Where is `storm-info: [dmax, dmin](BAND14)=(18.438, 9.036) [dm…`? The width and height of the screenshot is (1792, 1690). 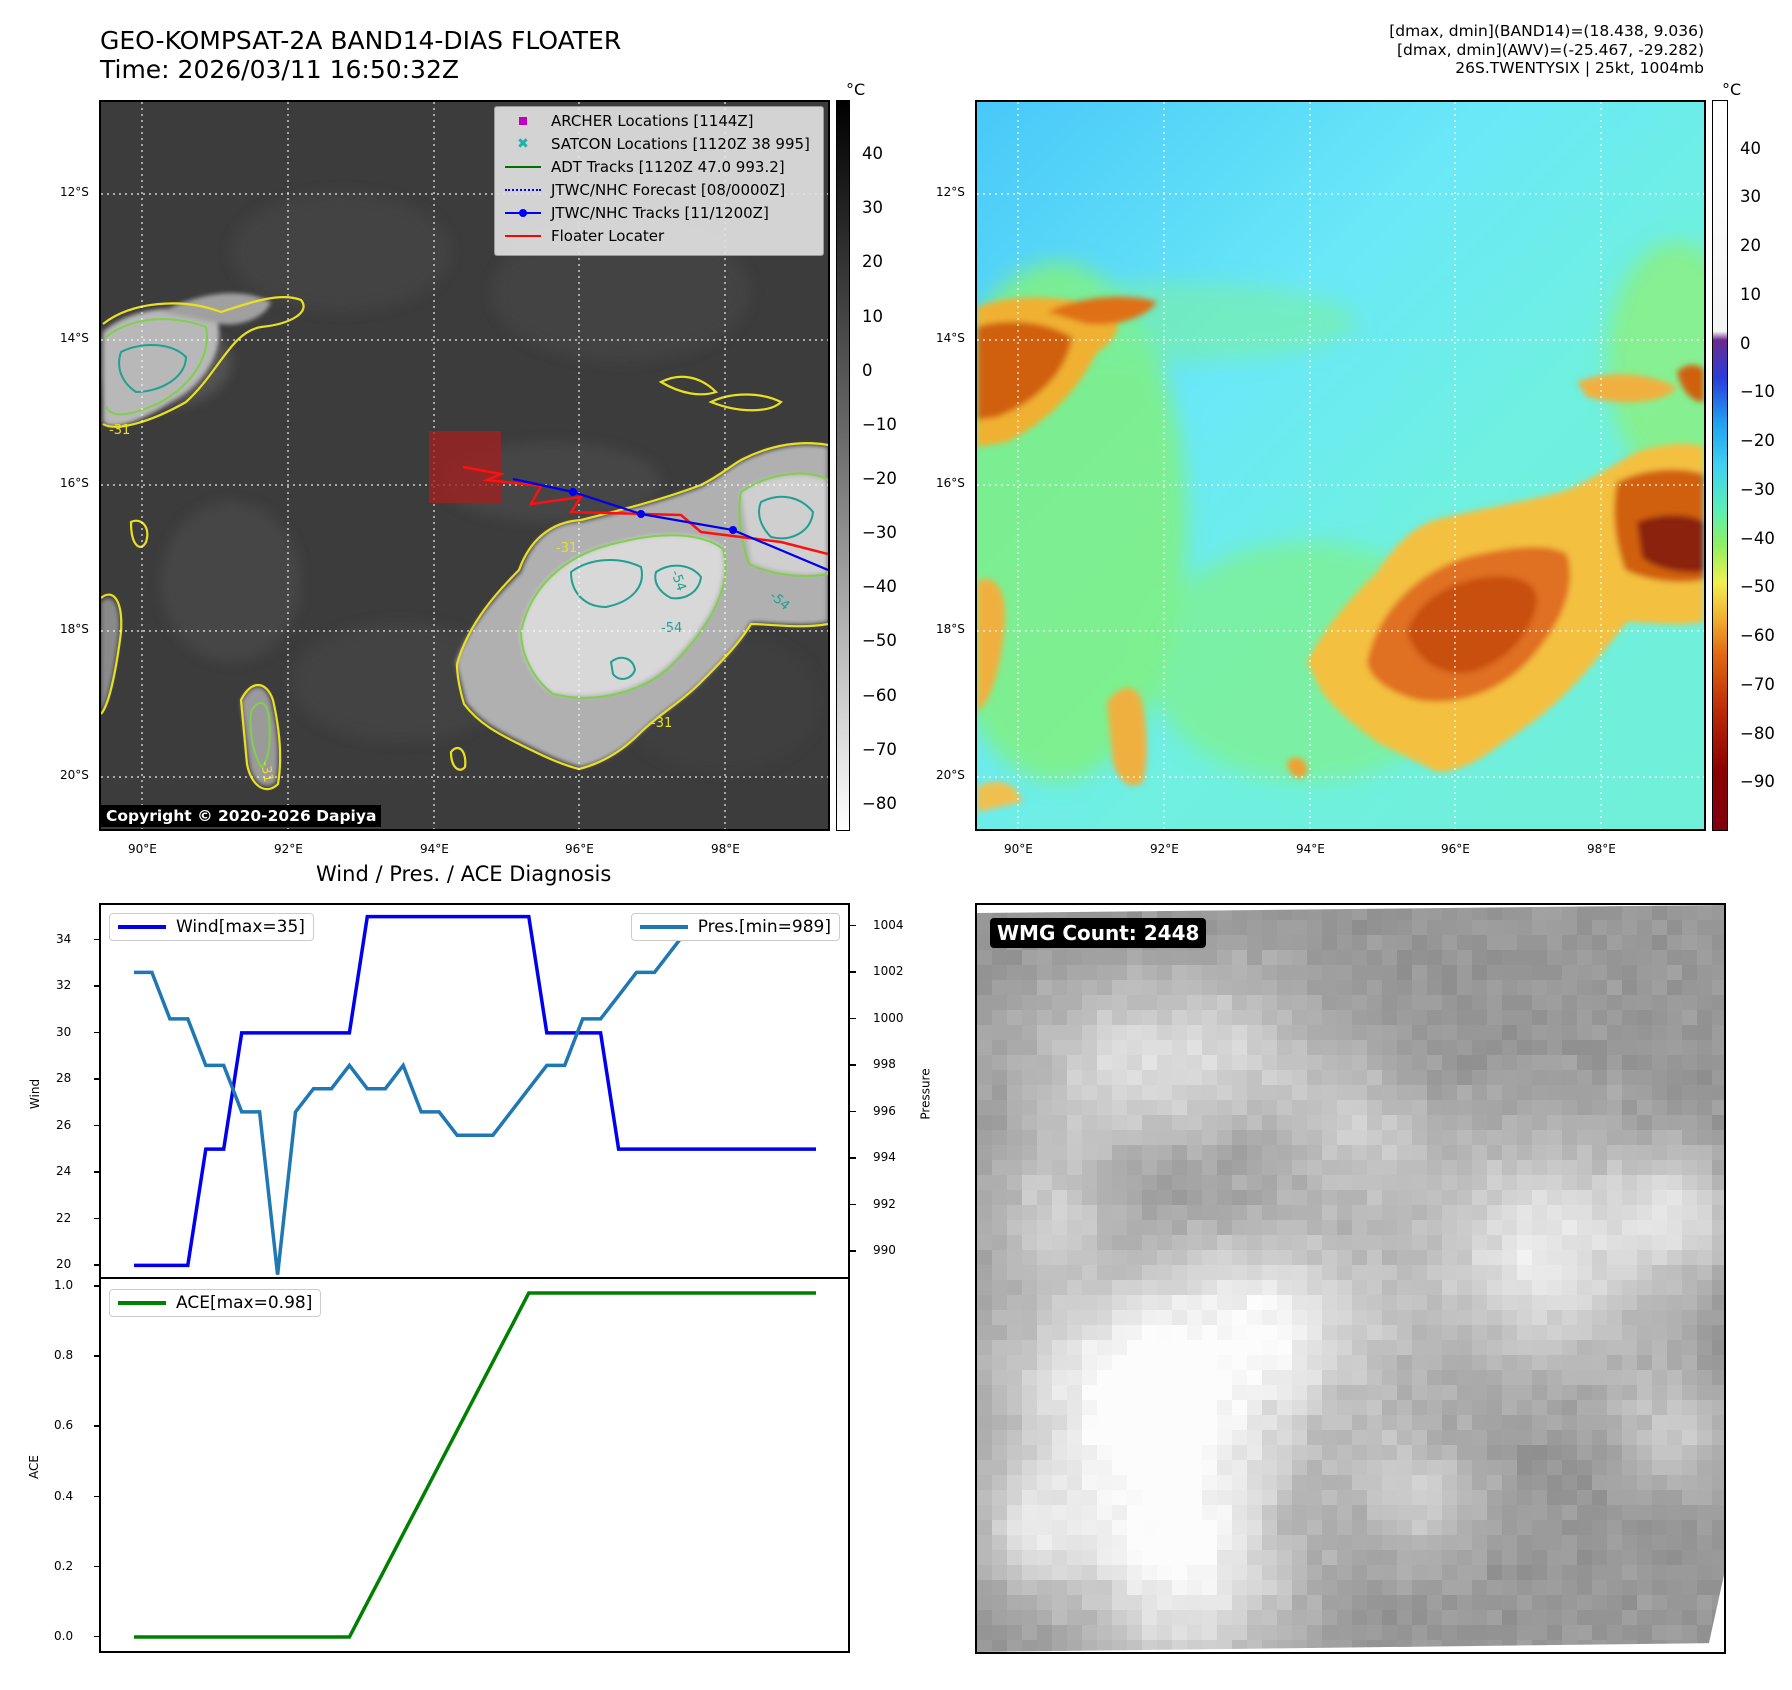
storm-info: [dmax, dmin](BAND14)=(18.438, 9.036) [dm… is located at coordinates (1546, 50).